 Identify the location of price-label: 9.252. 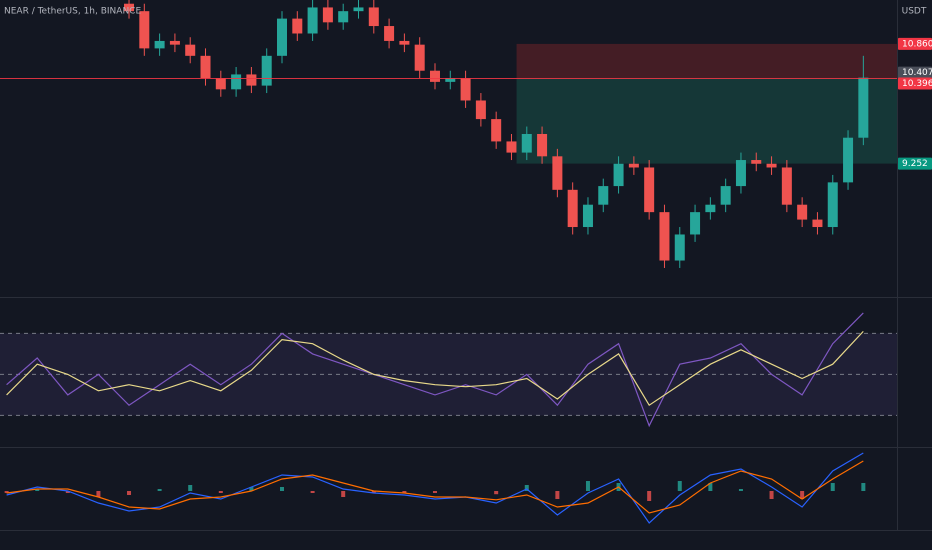
(915, 164).